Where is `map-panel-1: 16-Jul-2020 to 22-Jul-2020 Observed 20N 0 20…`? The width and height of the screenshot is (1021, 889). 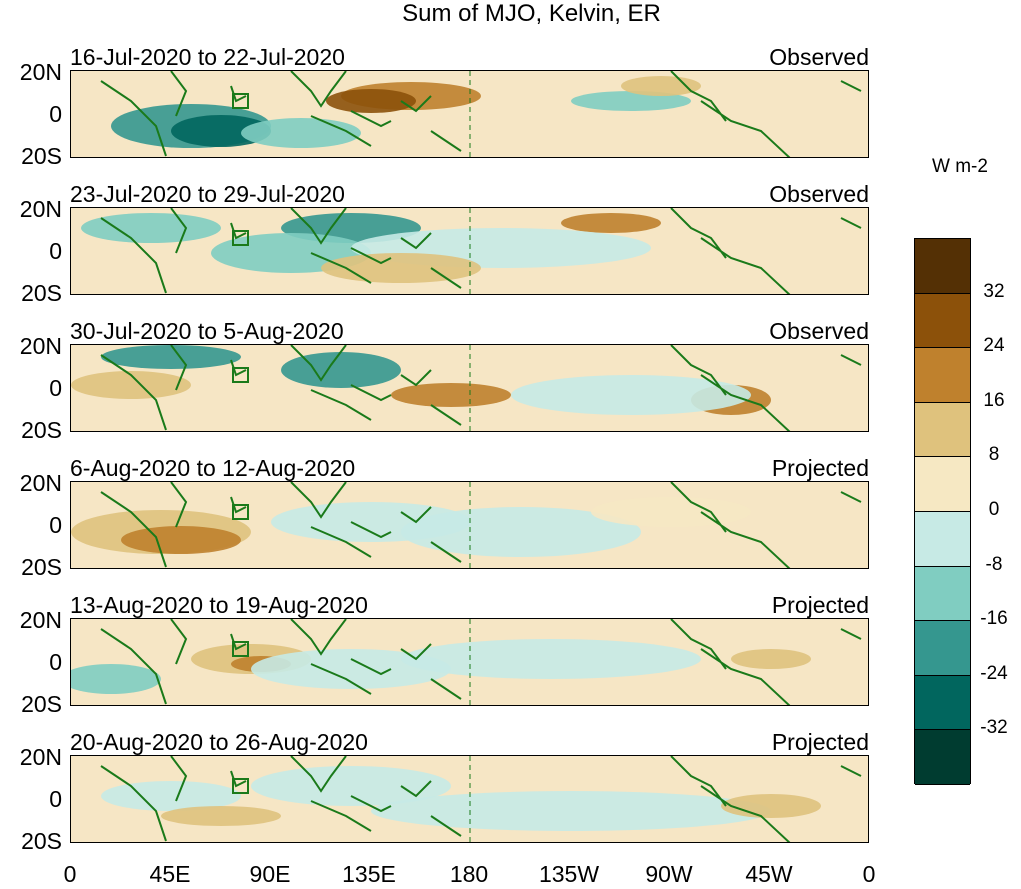 map-panel-1: 16-Jul-2020 to 22-Jul-2020 Observed 20N 0 20… is located at coordinates (510, 110).